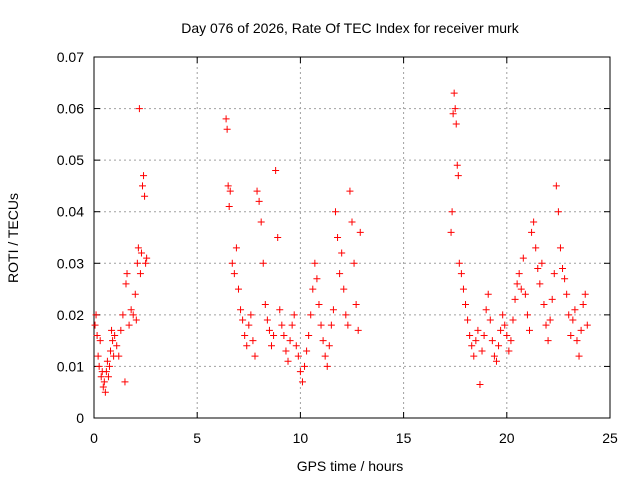 This screenshot has width=640, height=485. I want to click on y-tick-label: 0.05, so click(70, 160).